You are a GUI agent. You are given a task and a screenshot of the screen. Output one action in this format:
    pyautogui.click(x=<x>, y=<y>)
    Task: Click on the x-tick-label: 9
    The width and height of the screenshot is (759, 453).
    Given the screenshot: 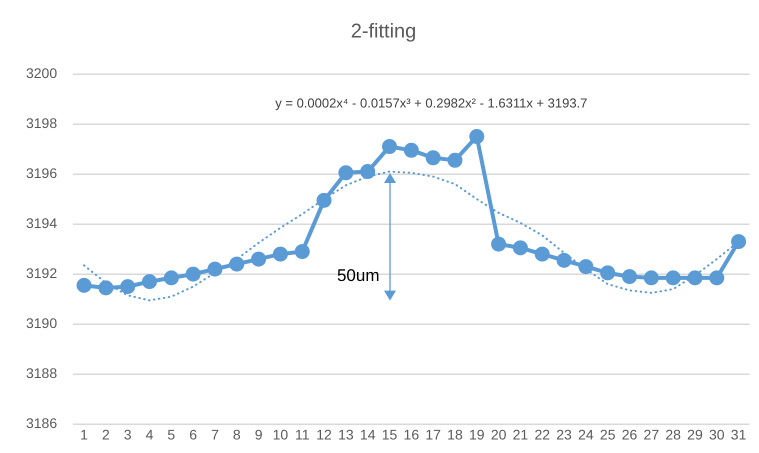 What is the action you would take?
    pyautogui.click(x=258, y=434)
    